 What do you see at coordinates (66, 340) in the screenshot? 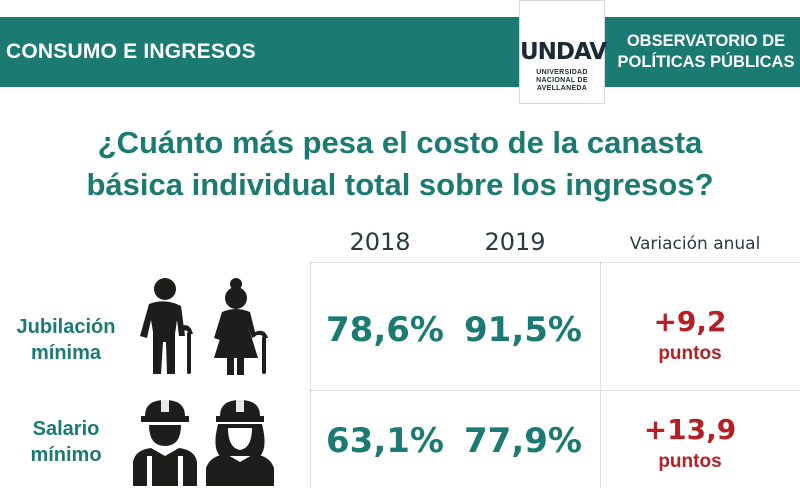
I see `row-label-jubilacion: Jubilación mínima` at bounding box center [66, 340].